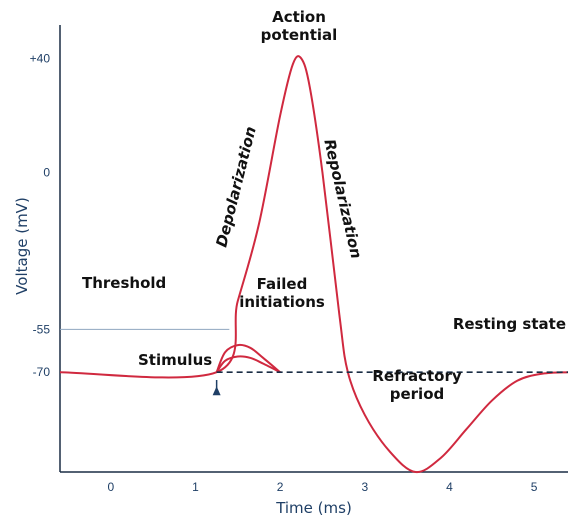 The width and height of the screenshot is (580, 520). I want to click on annotation-refractory-line2: period, so click(417, 394).